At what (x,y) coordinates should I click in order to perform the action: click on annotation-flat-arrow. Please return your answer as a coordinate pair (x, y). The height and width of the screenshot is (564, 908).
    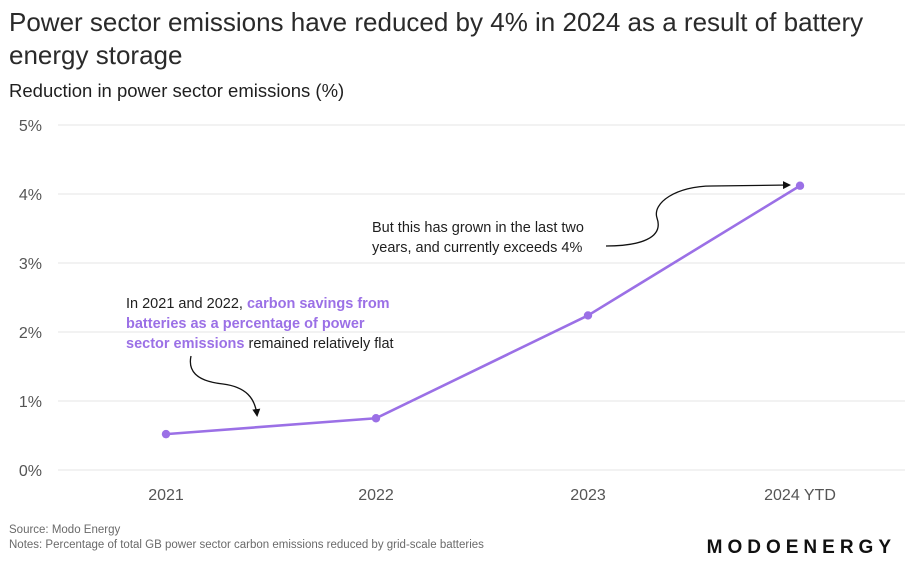
    Looking at the image, I should click on (225, 386).